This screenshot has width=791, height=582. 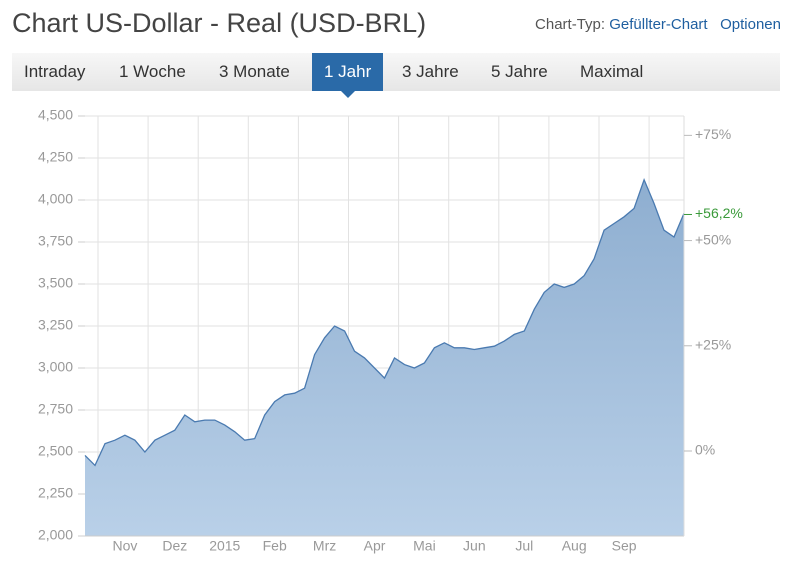 I want to click on y-tick-label: 2,000, so click(x=55, y=535).